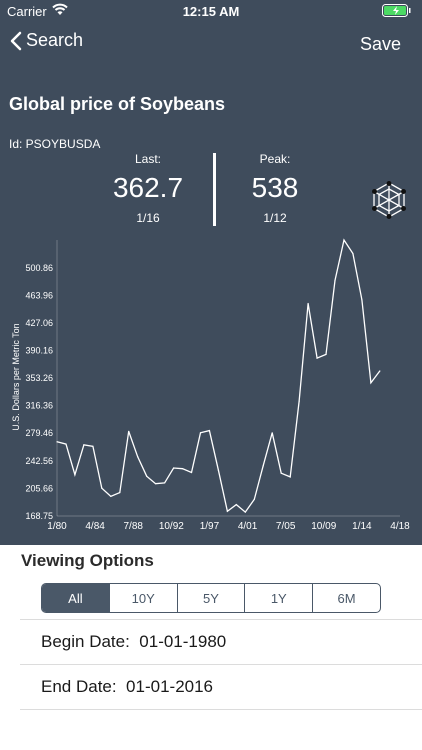  What do you see at coordinates (39, 406) in the screenshot?
I see `chart-y-tick-label: 316.36` at bounding box center [39, 406].